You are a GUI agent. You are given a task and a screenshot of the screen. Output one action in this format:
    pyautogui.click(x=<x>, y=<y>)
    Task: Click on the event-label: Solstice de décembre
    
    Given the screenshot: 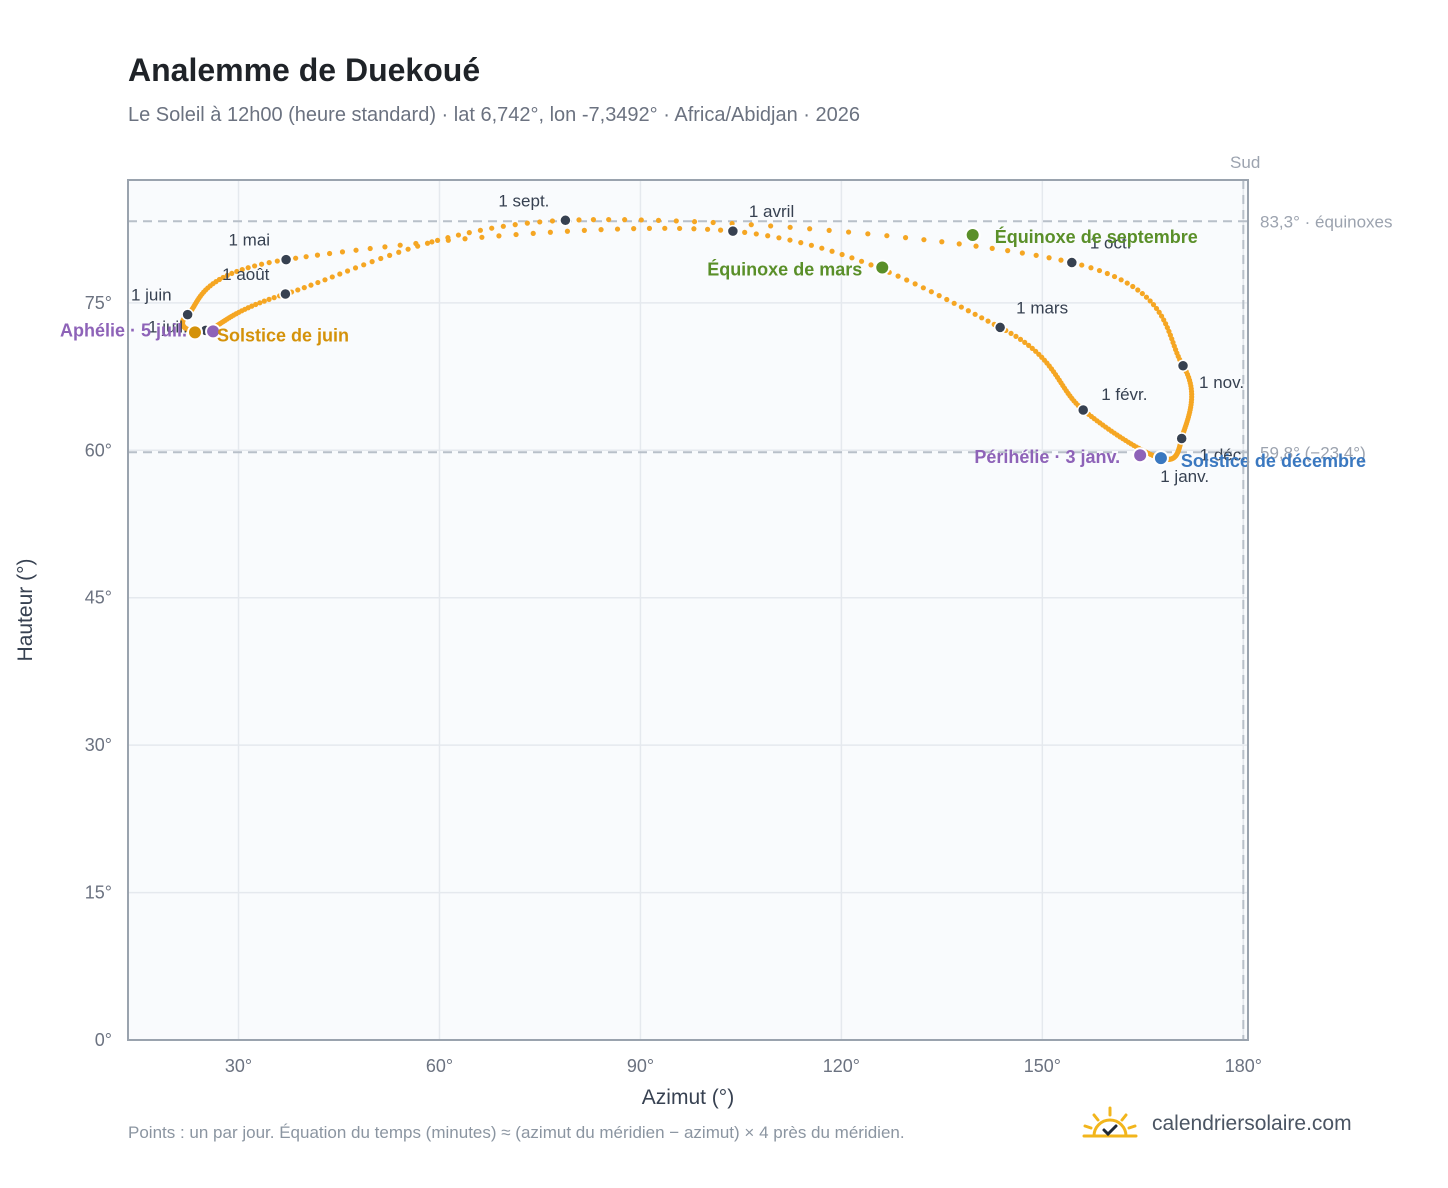 What is the action you would take?
    pyautogui.click(x=1273, y=461)
    